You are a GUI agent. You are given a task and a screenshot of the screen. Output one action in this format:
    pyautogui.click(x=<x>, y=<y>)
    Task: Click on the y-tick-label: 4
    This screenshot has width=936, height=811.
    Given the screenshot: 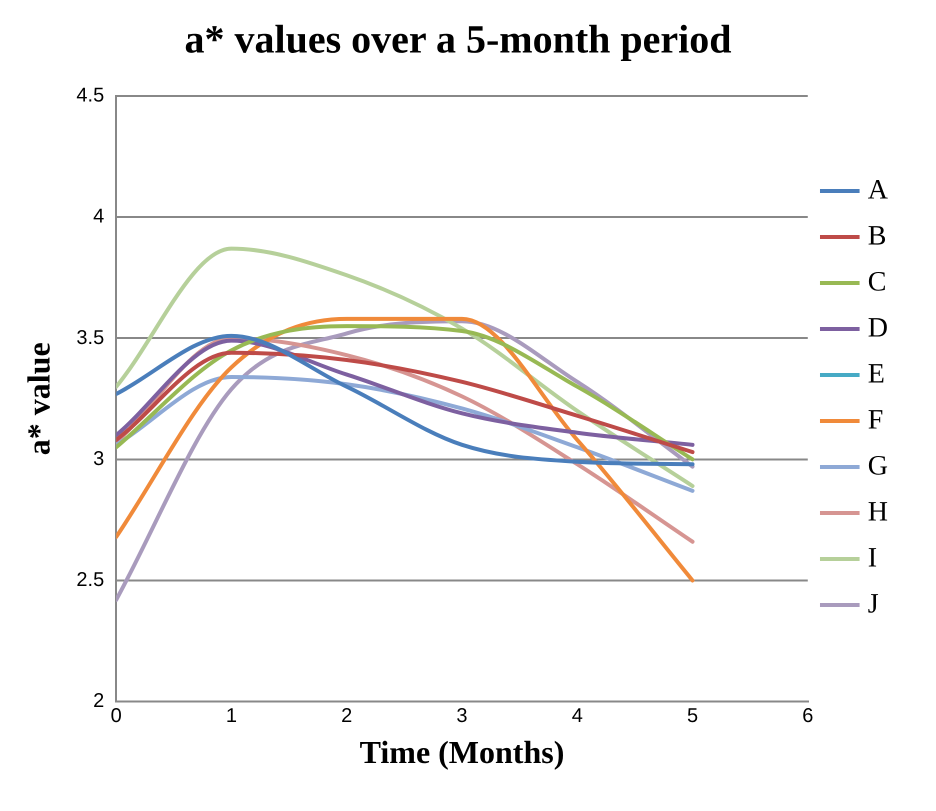 What is the action you would take?
    pyautogui.click(x=98, y=217)
    